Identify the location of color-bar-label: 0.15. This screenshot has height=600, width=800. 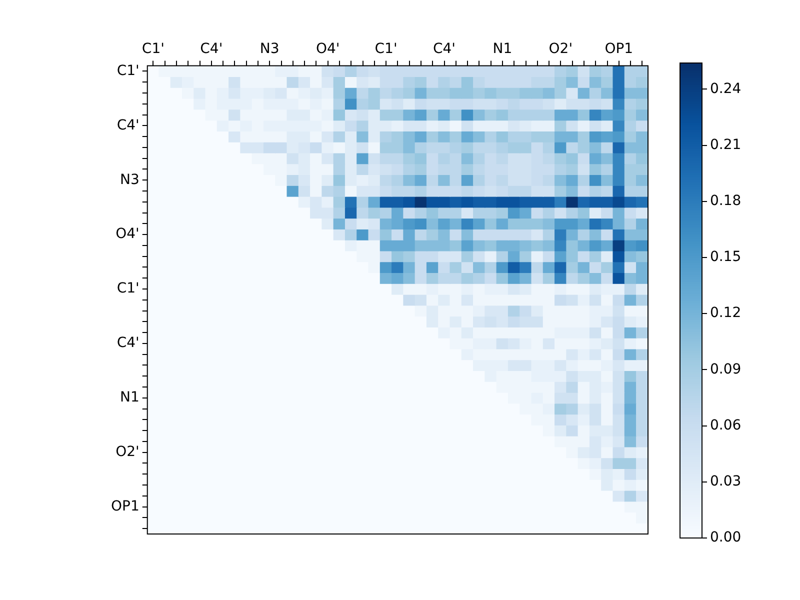
(726, 257).